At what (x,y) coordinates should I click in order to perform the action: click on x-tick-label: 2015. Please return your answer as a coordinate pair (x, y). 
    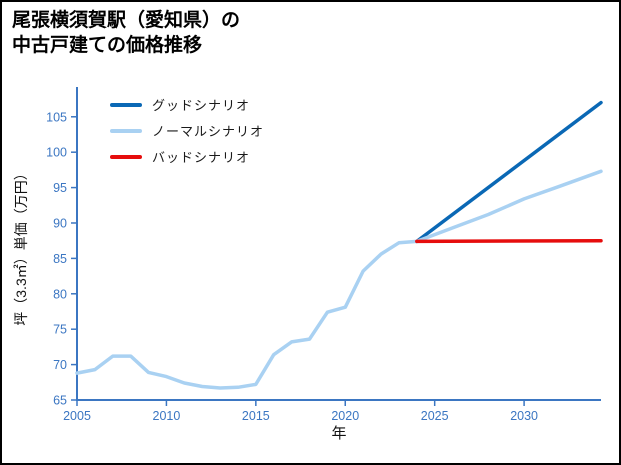
    Looking at the image, I should click on (256, 416).